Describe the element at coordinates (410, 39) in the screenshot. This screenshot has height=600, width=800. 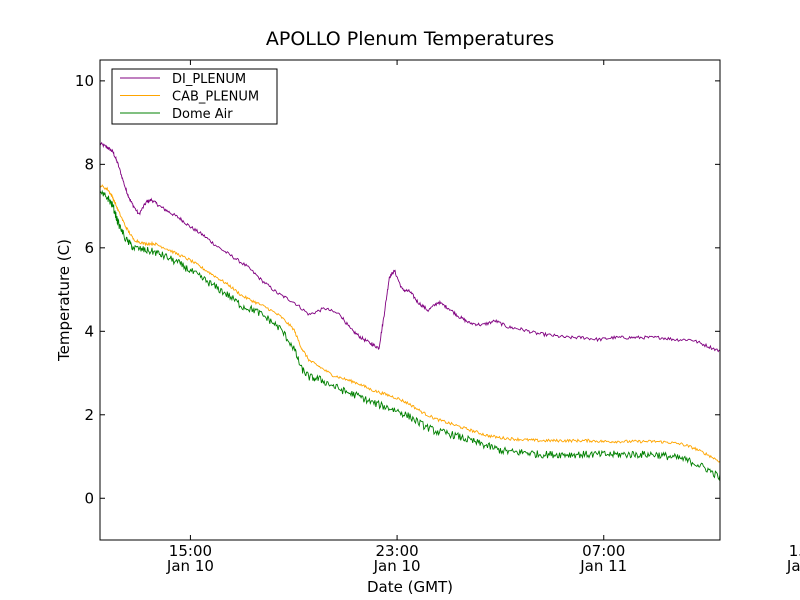
I see `chart-title: APOLLO Plenum Temperatures` at that location.